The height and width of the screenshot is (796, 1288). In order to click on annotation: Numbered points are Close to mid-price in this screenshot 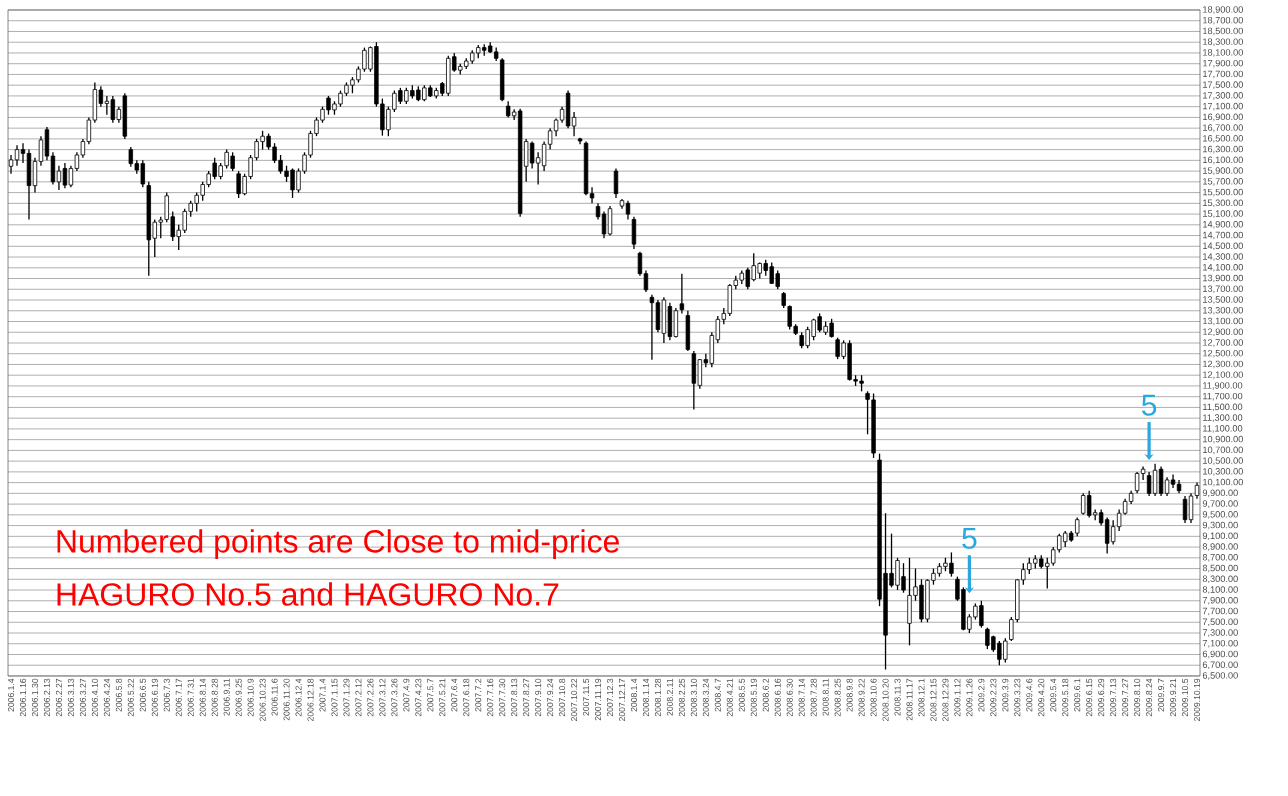, I will do `click(338, 544)`.